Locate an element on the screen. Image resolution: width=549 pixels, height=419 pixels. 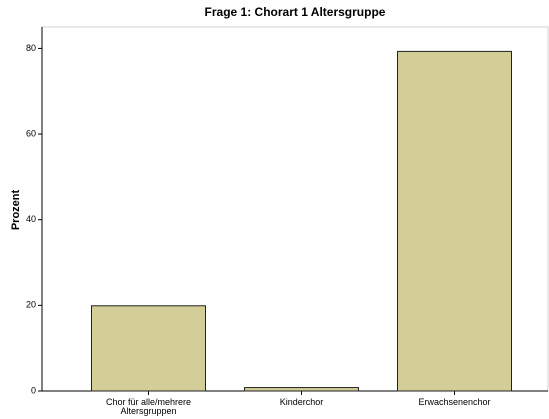
y-axis-label: Prozent is located at coordinates (16, 209).